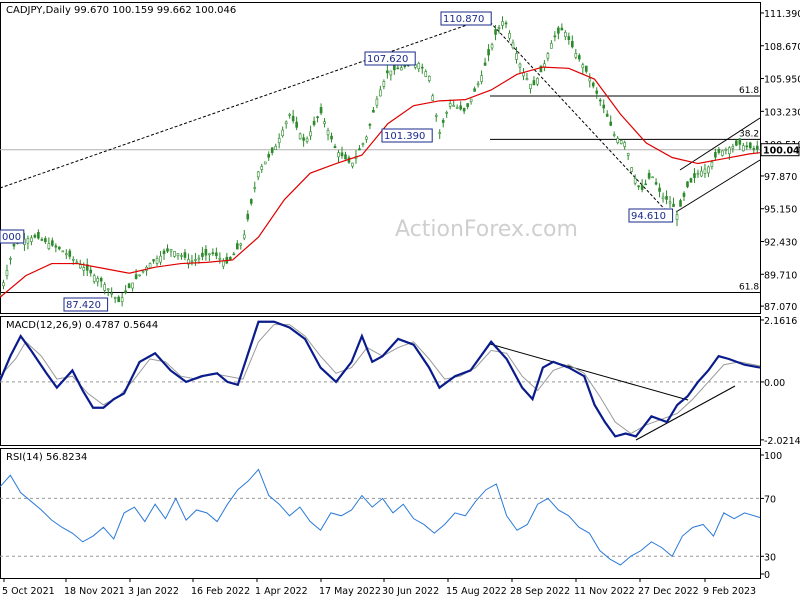 Image resolution: width=800 pixels, height=600 pixels. Describe the element at coordinates (589, 372) in the screenshot. I see `macd-trend-line` at that location.